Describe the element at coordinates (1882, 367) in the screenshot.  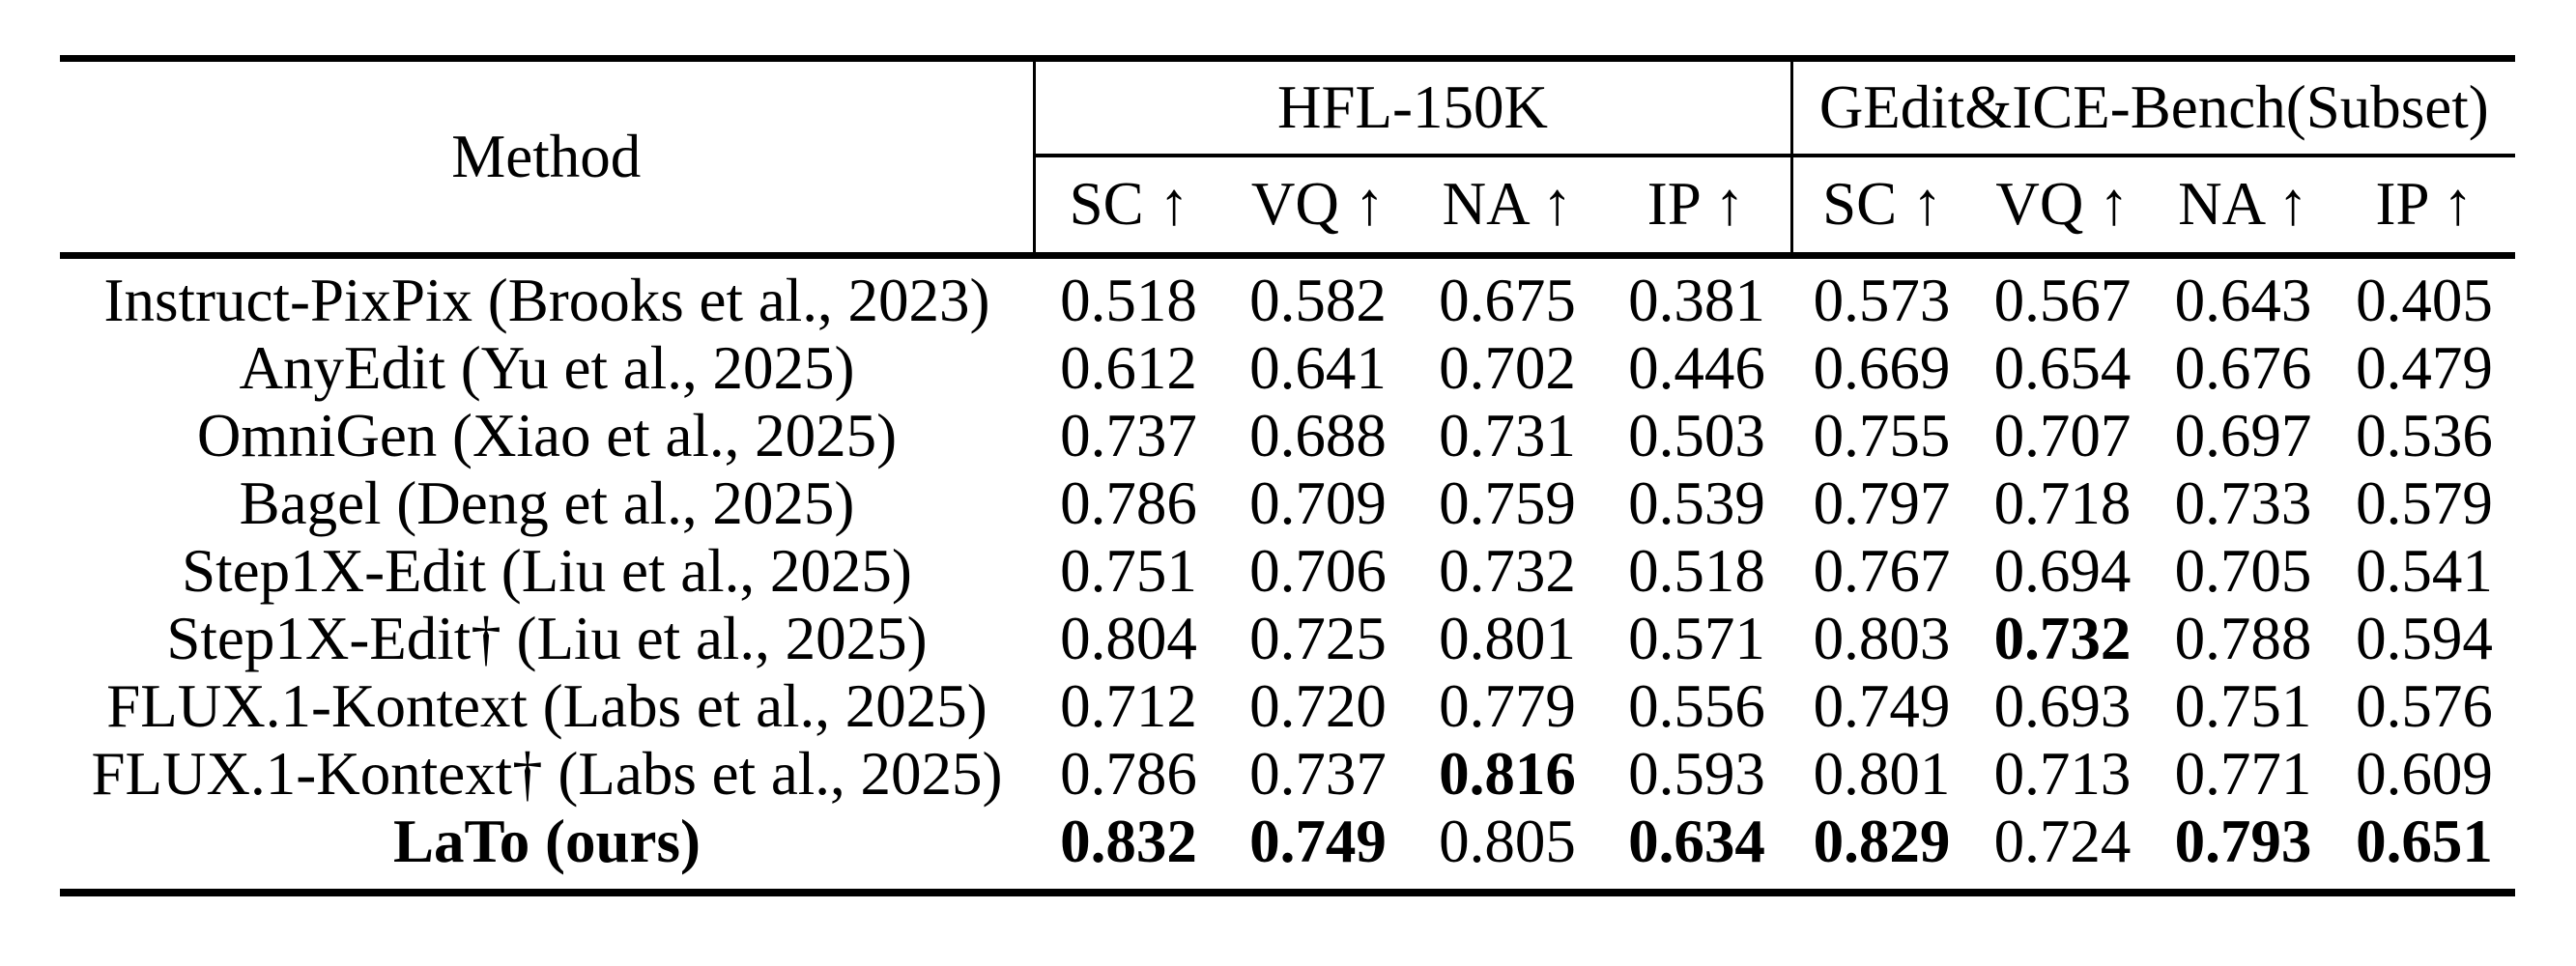
I see `metric-value: 0.669` at that location.